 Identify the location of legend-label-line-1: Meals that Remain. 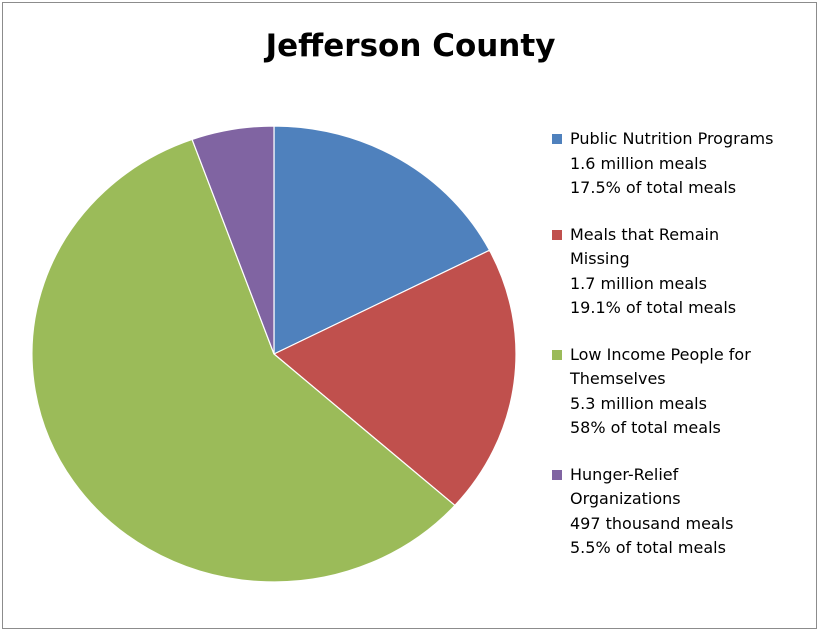
(645, 234).